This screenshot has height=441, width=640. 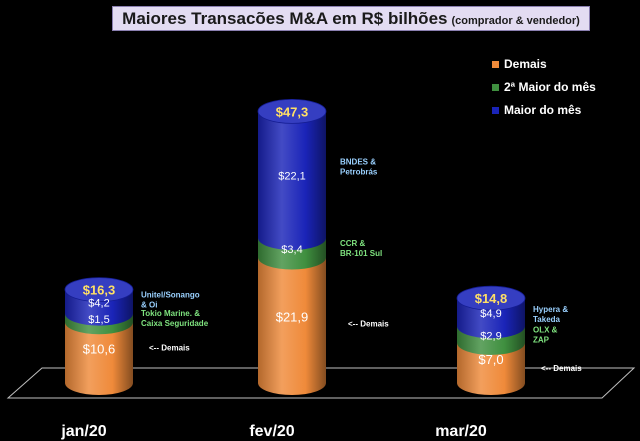 What do you see at coordinates (515, 21) in the screenshot?
I see `chart-subtitle: (comprador & vendedor)` at bounding box center [515, 21].